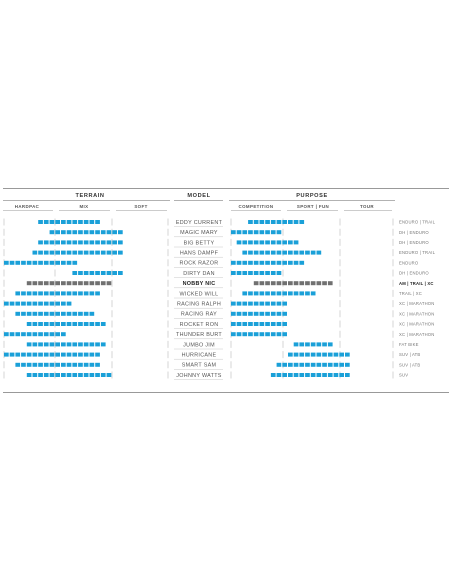 This screenshot has height=584, width=452. Describe the element at coordinates (199, 345) in the screenshot. I see `model-name: JUMBO JIM` at that location.